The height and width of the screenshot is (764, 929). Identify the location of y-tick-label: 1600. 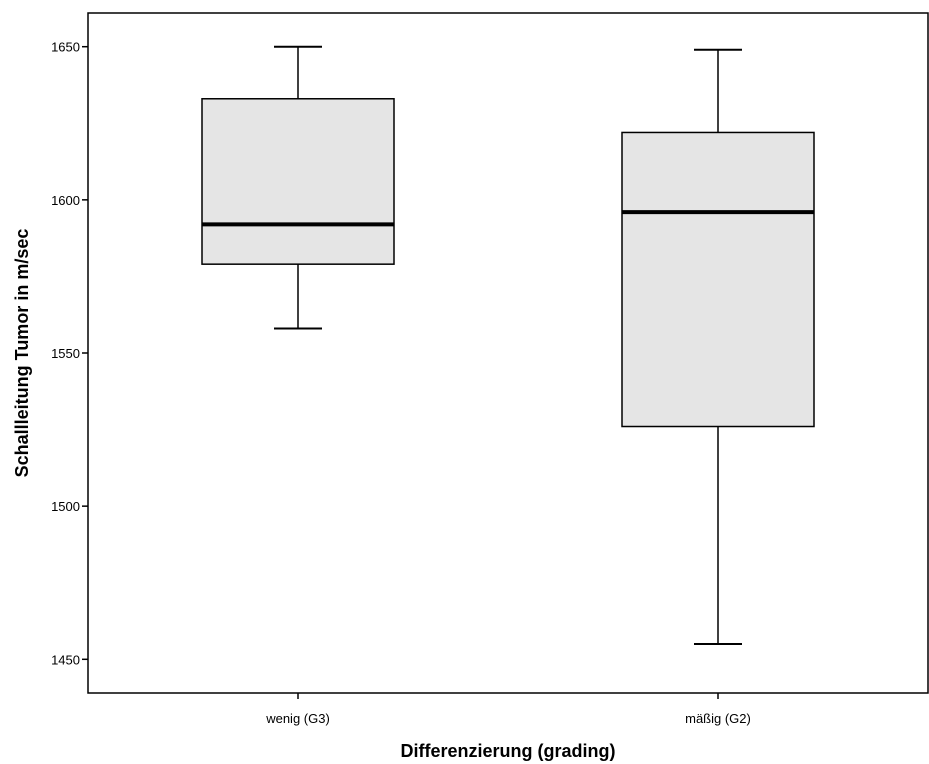
(65, 200).